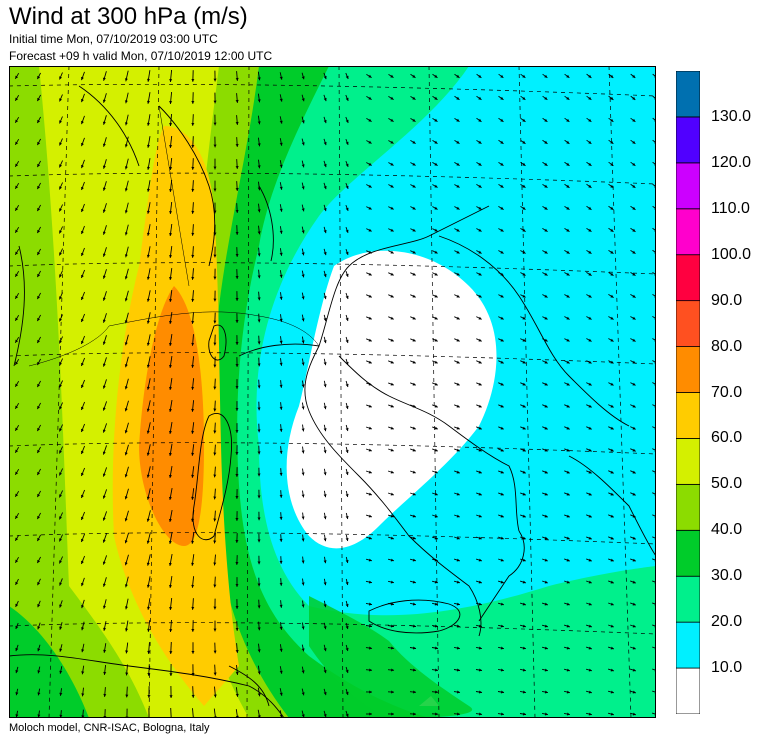  Describe the element at coordinates (727, 530) in the screenshot. I see `colorbar-label: 40.0` at that location.